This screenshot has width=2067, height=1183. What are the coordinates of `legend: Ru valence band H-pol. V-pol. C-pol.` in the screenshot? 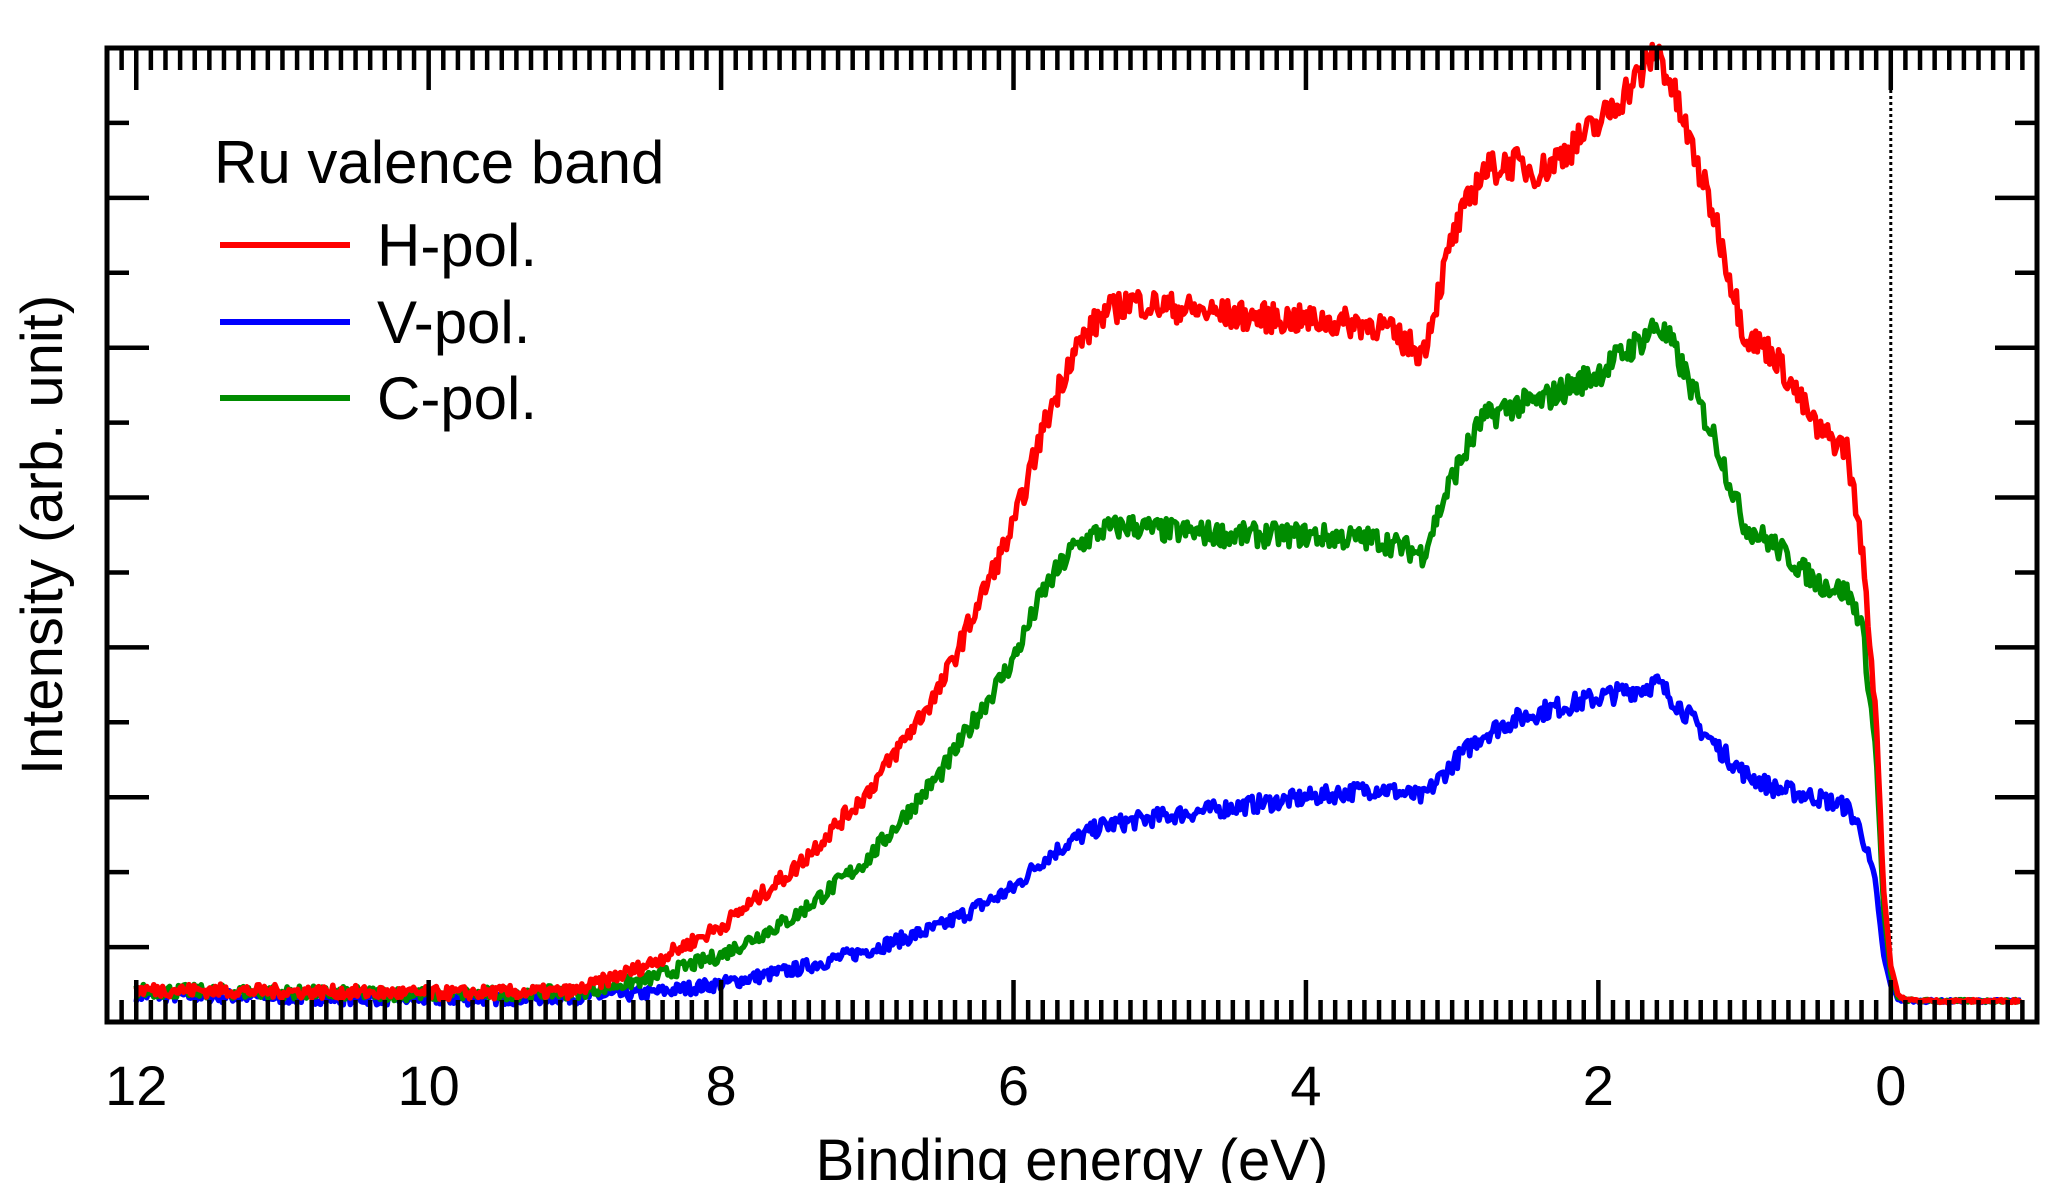 It's located at (439, 280).